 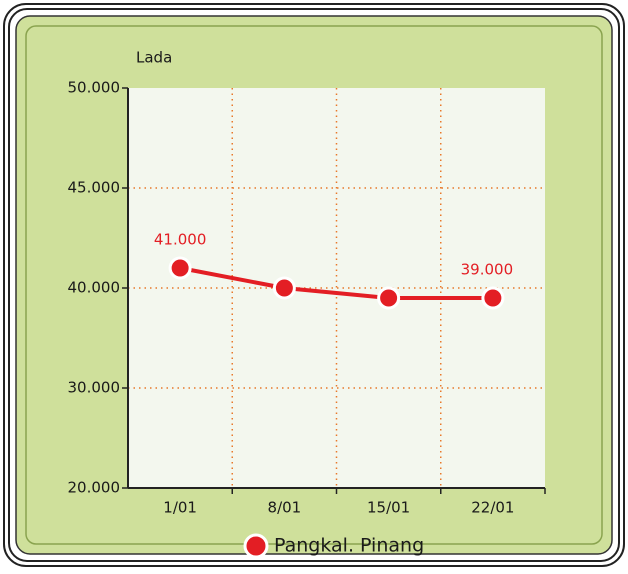 I want to click on legend-marker, so click(x=256, y=546).